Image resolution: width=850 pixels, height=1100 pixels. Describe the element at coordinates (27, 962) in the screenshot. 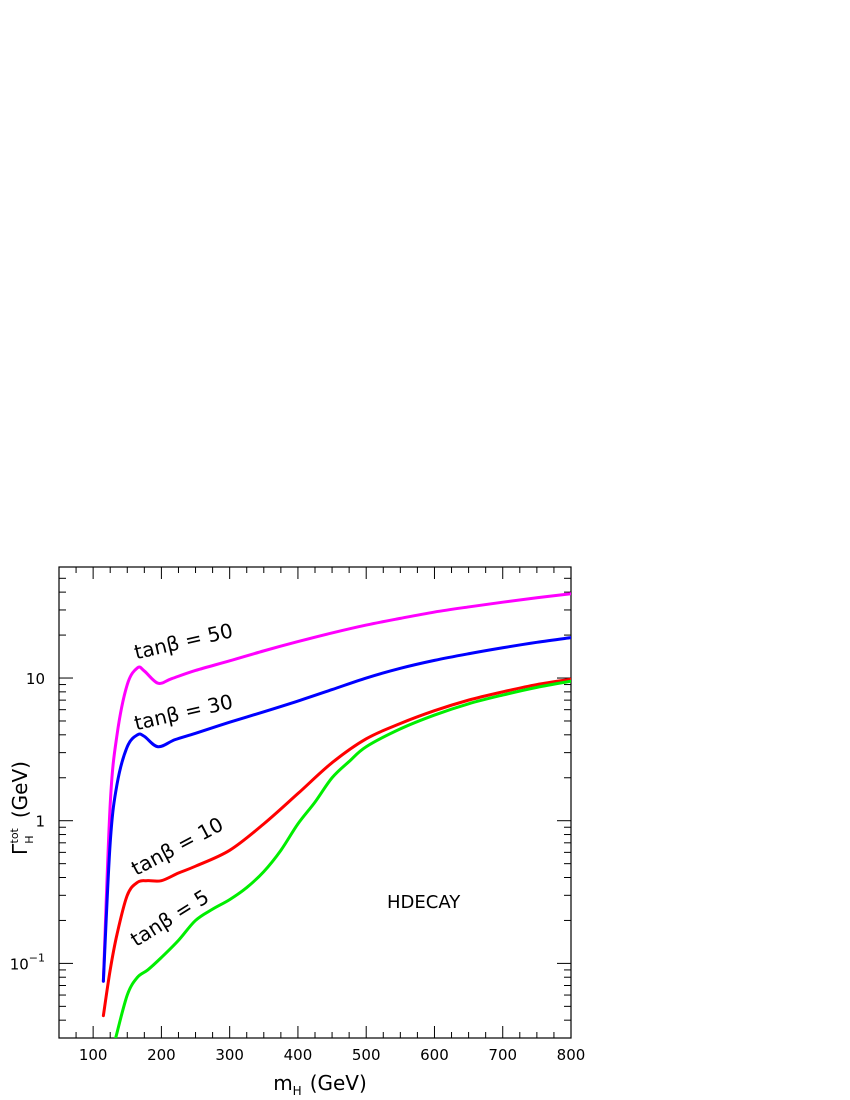

I see `y-tick-label: 10−1` at that location.